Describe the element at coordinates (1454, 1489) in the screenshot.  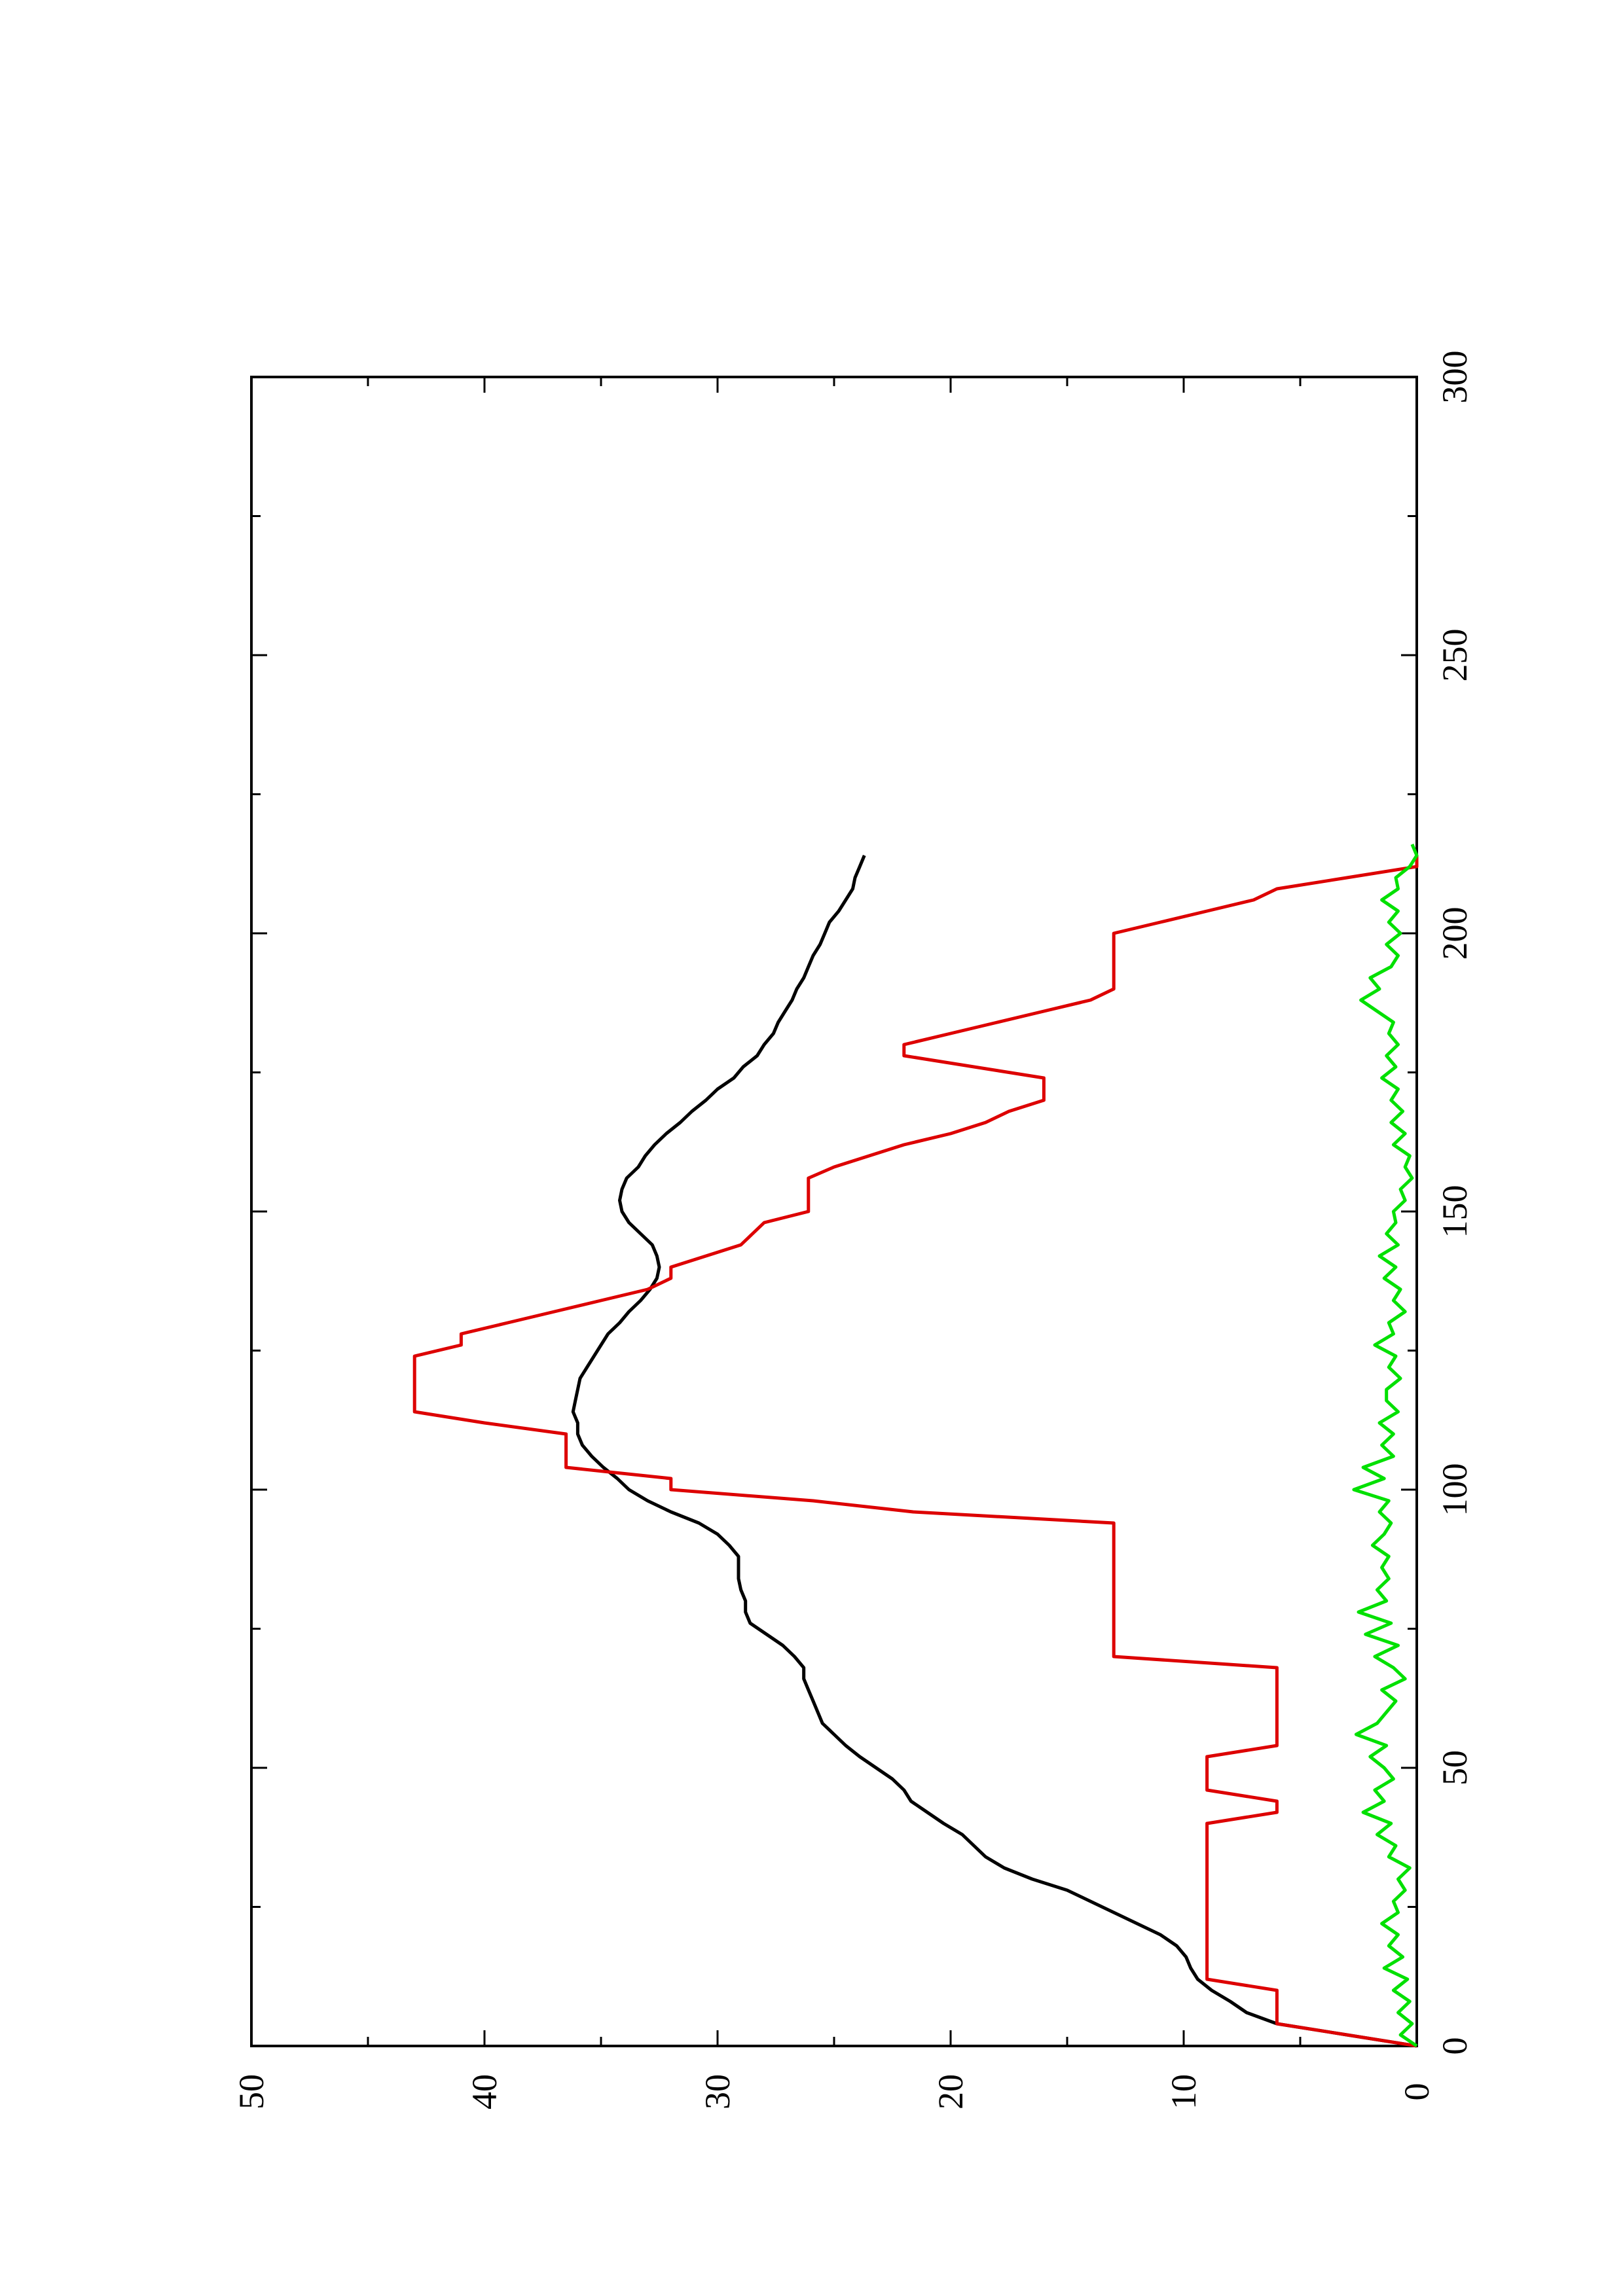
I see `x-tick-label: 100` at that location.